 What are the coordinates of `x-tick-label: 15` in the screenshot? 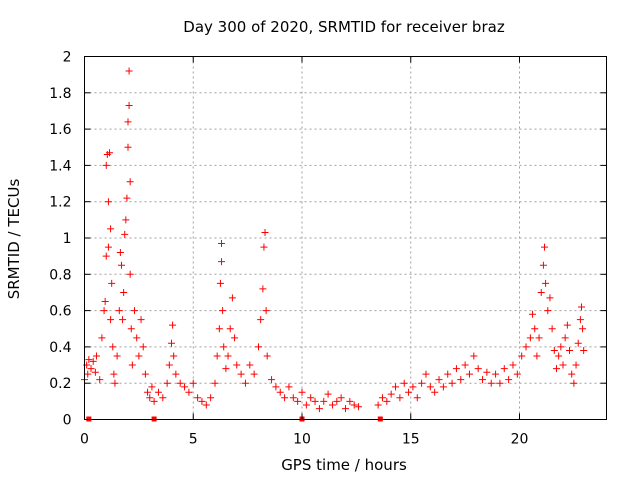 It's located at (411, 440).